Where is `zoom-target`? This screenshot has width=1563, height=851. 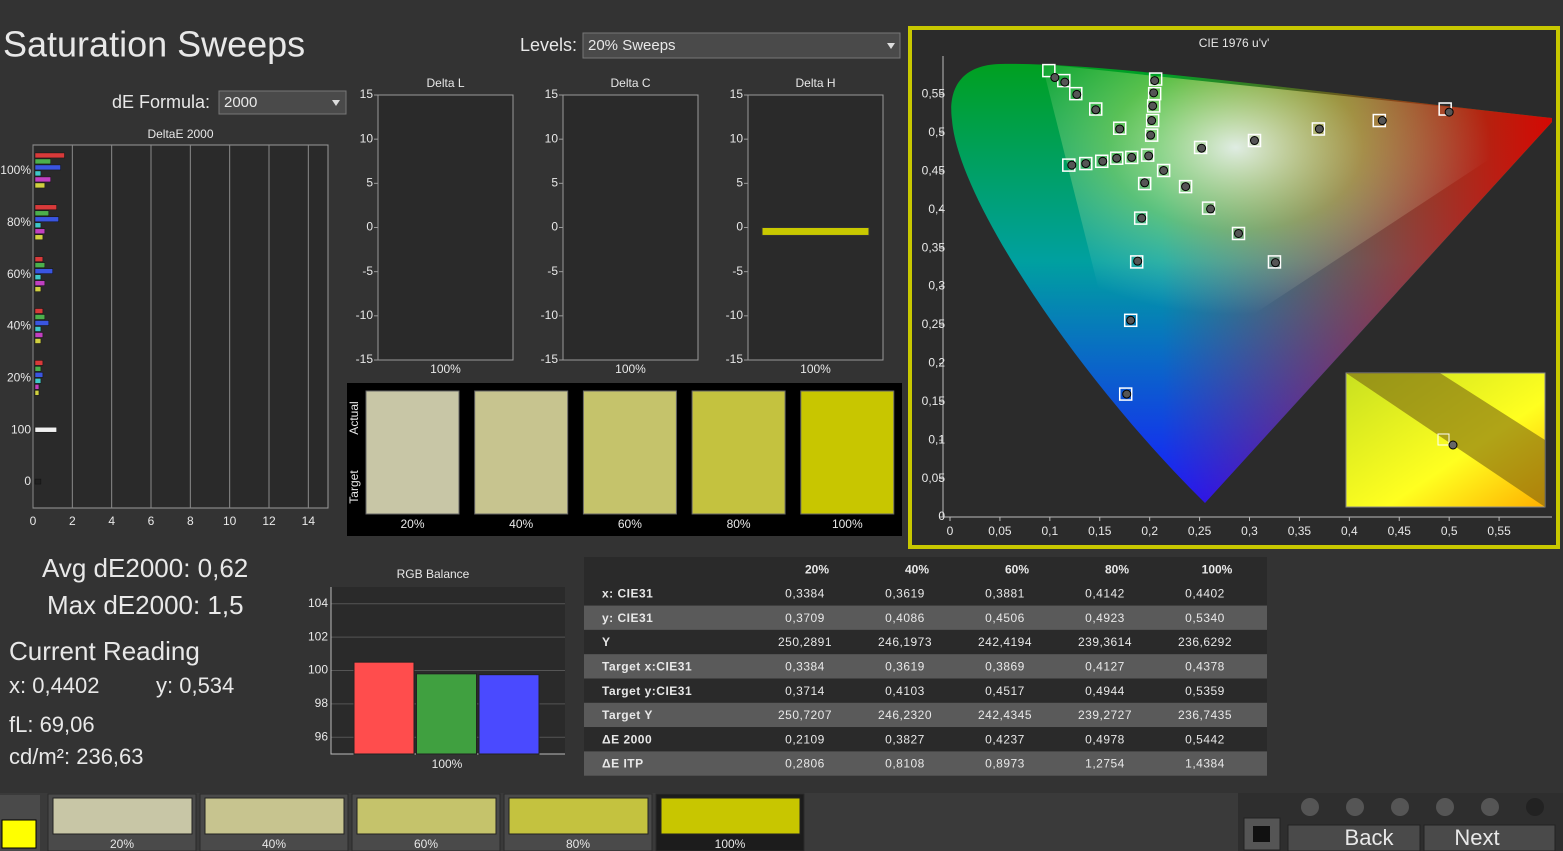 zoom-target is located at coordinates (1443, 439).